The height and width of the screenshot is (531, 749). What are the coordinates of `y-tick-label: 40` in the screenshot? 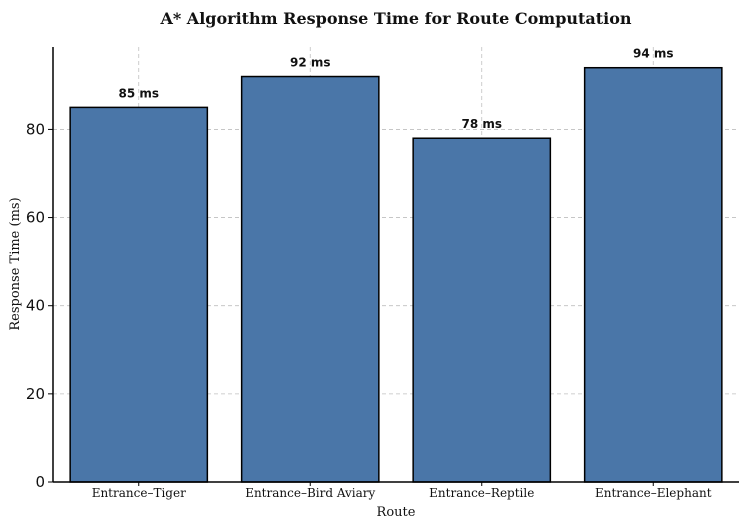 It's located at (35, 306).